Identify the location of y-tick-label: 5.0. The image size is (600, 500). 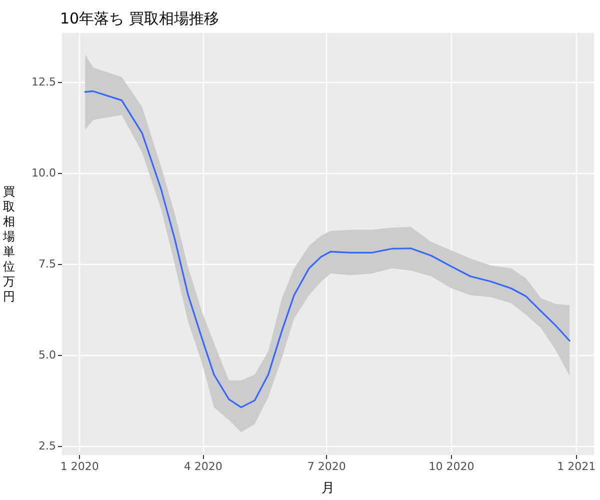
(47, 355).